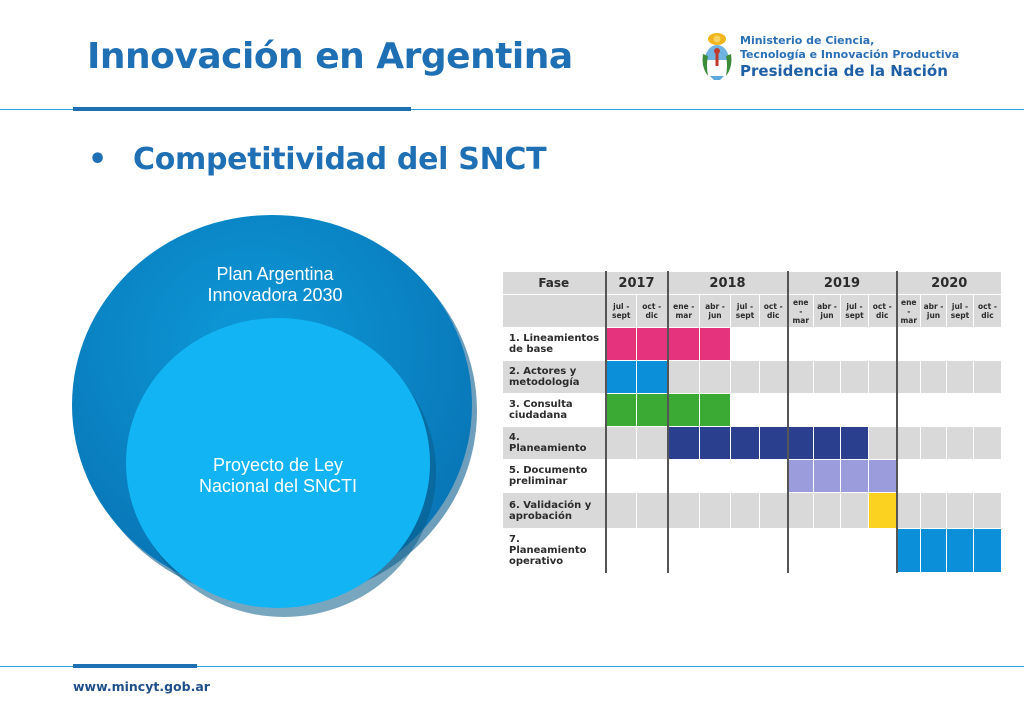 The image size is (1024, 709). I want to click on footer-divider, so click(512, 666).